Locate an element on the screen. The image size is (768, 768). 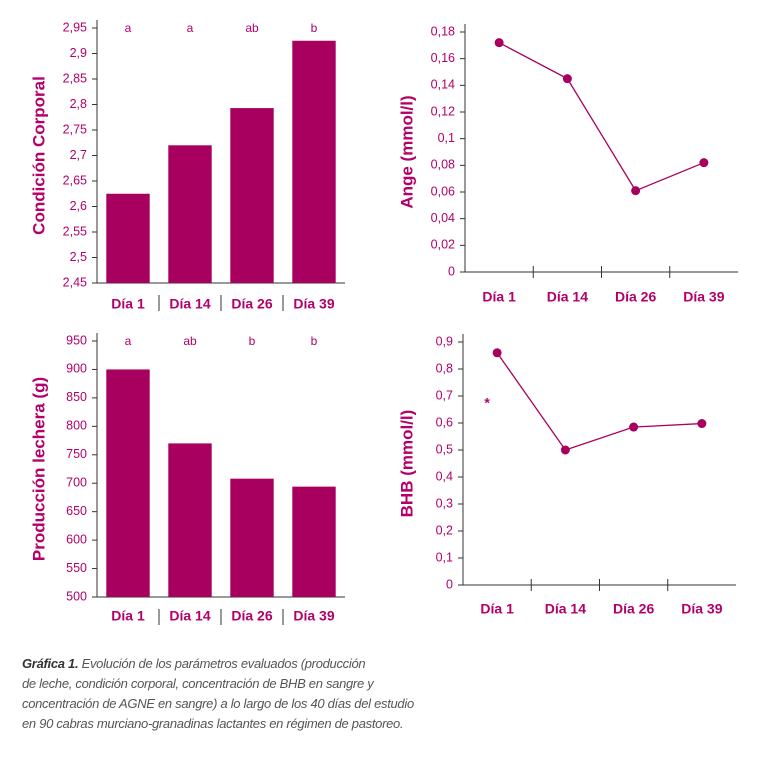
y-axis-title: BHB (mmol/l) is located at coordinates (406, 464).